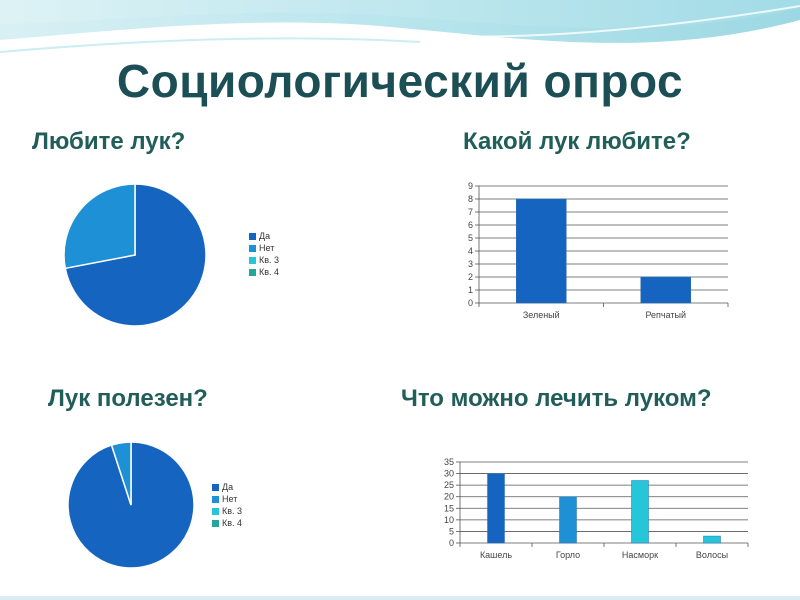 The width and height of the screenshot is (800, 600). I want to click on pie1-legend-item: Нет, so click(264, 248).